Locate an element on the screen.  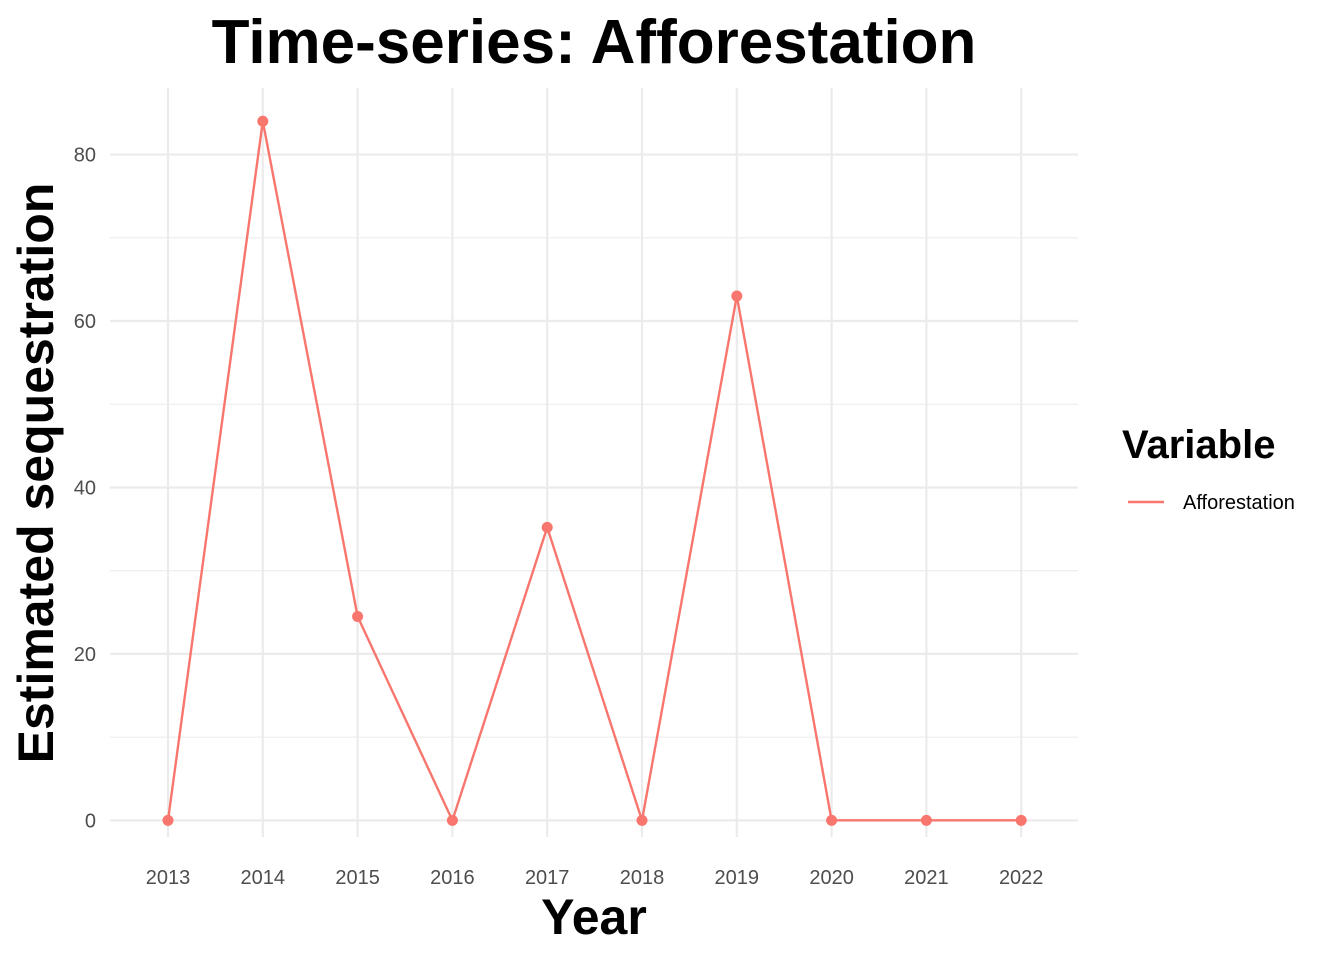
legend-items: Afforestation is located at coordinates (1211, 503).